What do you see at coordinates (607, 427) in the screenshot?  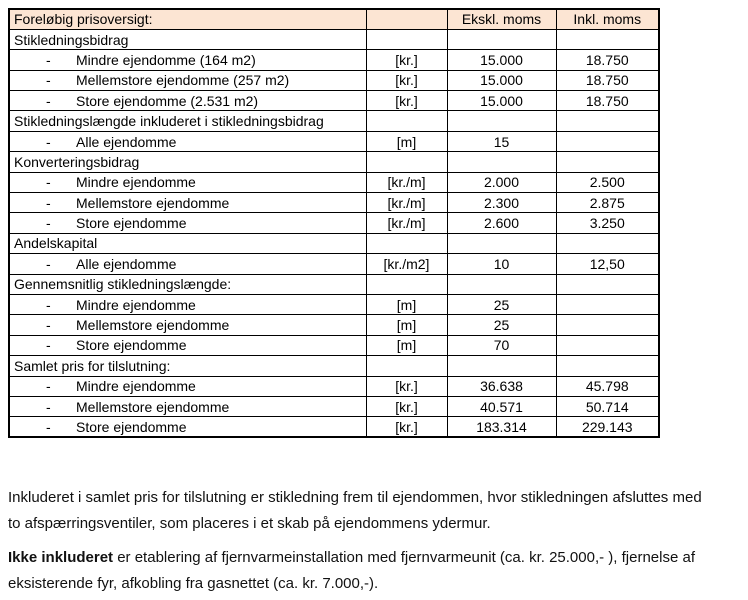 I see `inkl-moms-cell: 229.143` at bounding box center [607, 427].